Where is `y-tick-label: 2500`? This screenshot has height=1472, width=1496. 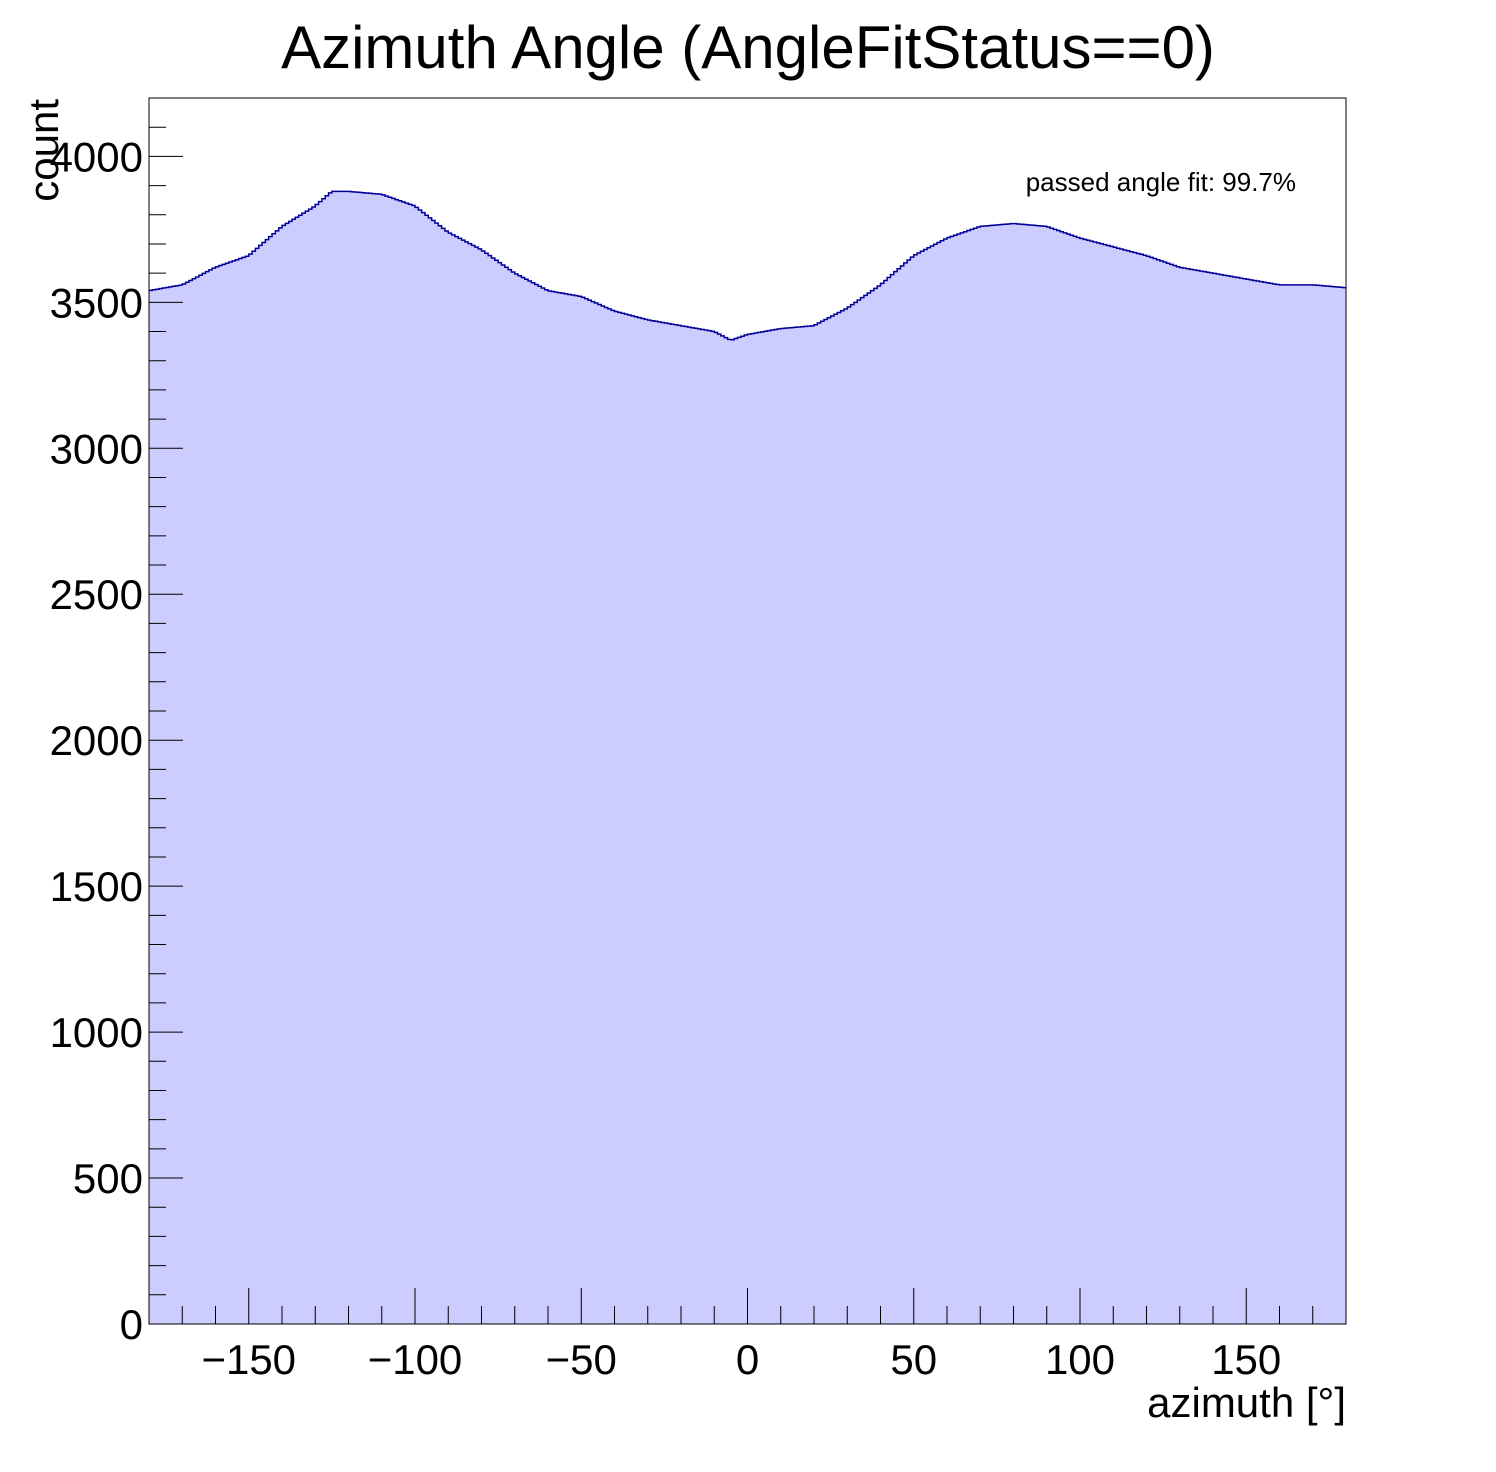
y-tick-label: 2500 is located at coordinates (96, 594).